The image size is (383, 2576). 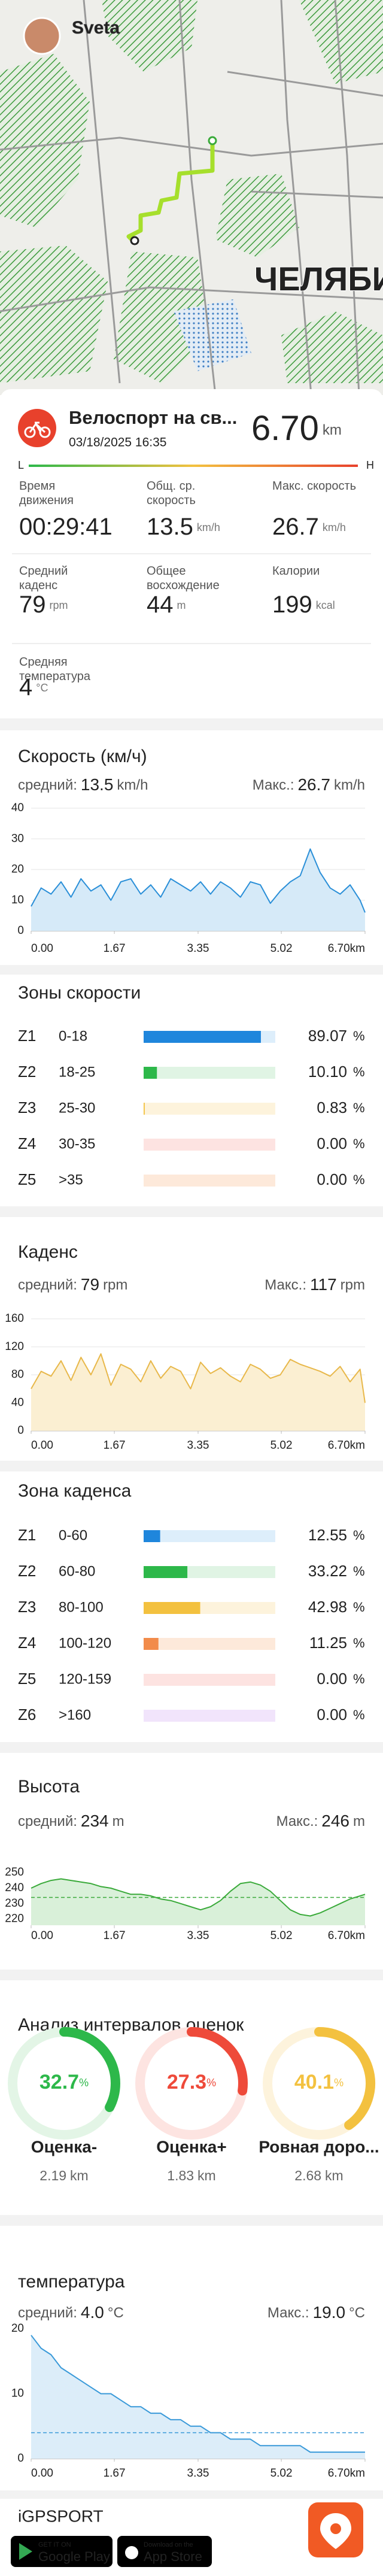 What do you see at coordinates (77, 1072) in the screenshot?
I see `zone-range: 18-25` at bounding box center [77, 1072].